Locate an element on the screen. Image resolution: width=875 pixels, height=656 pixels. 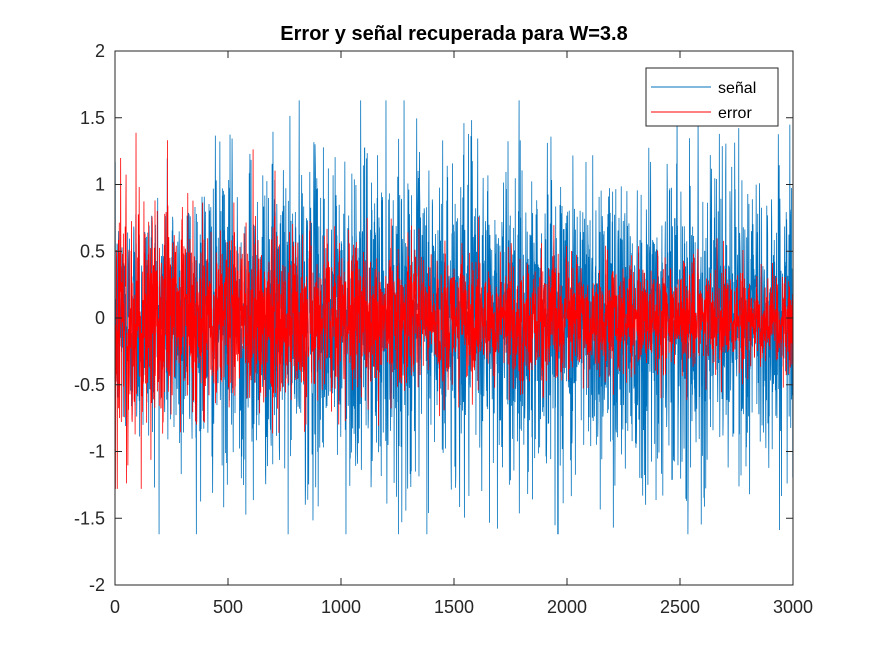
x-tick-label: 2500 is located at coordinates (680, 607).